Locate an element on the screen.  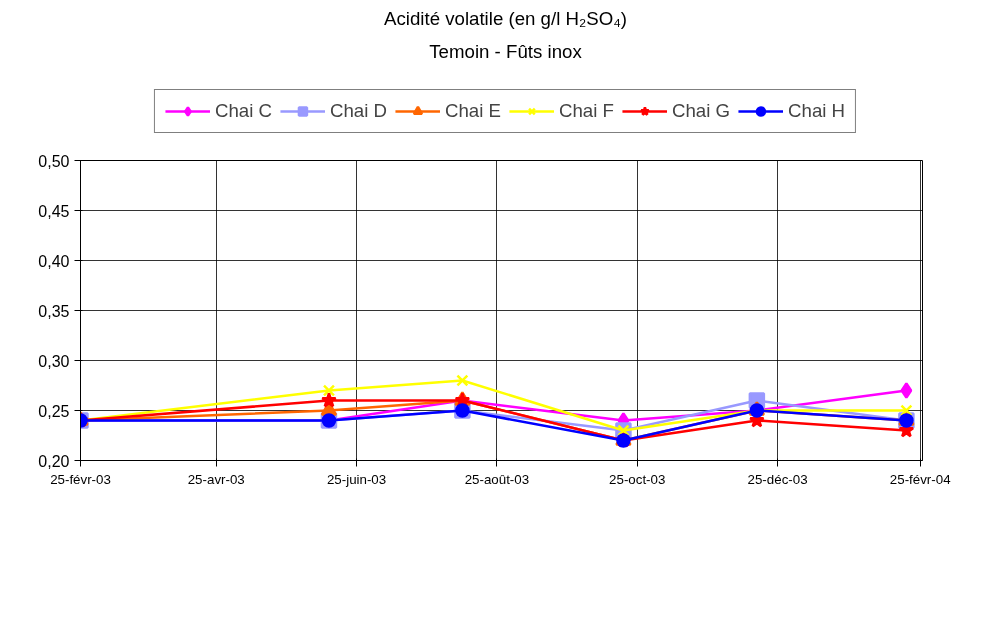
y-tick-label: 0,50 is located at coordinates (54, 161).